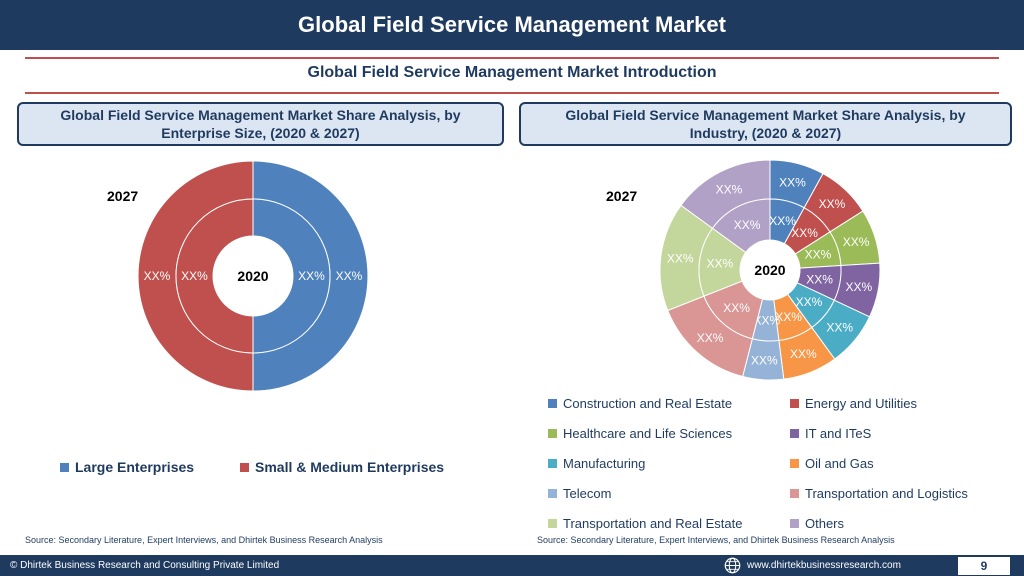 The width and height of the screenshot is (1024, 576). What do you see at coordinates (622, 196) in the screenshot?
I see `right-outer-year-label: 2027` at bounding box center [622, 196].